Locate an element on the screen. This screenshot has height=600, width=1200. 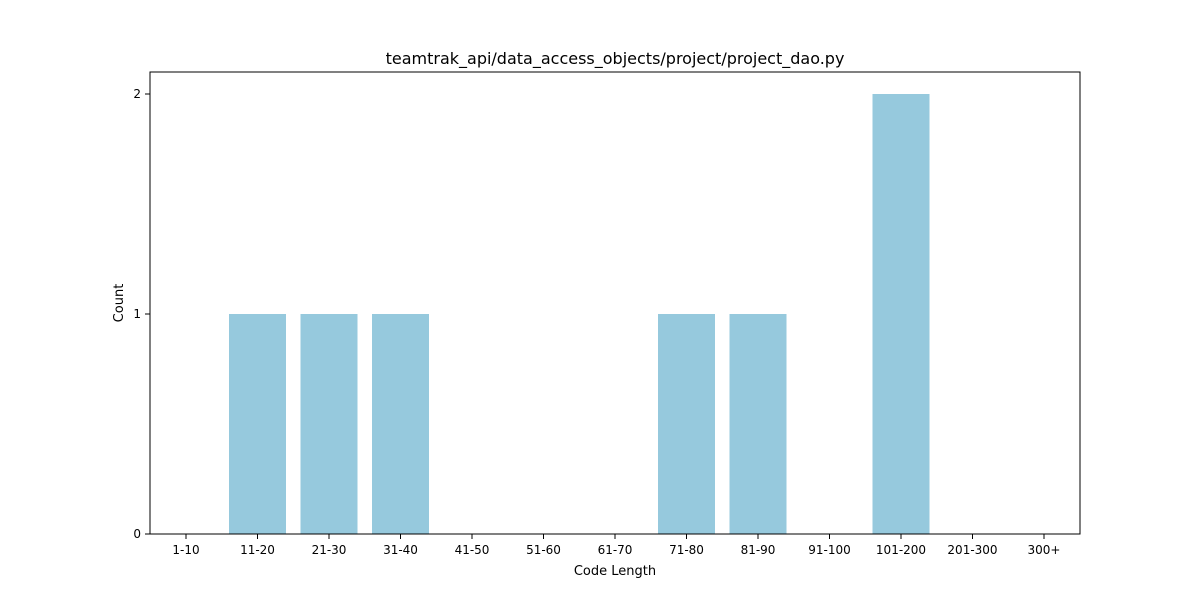
y-tick-label: 0 is located at coordinates (137, 534).